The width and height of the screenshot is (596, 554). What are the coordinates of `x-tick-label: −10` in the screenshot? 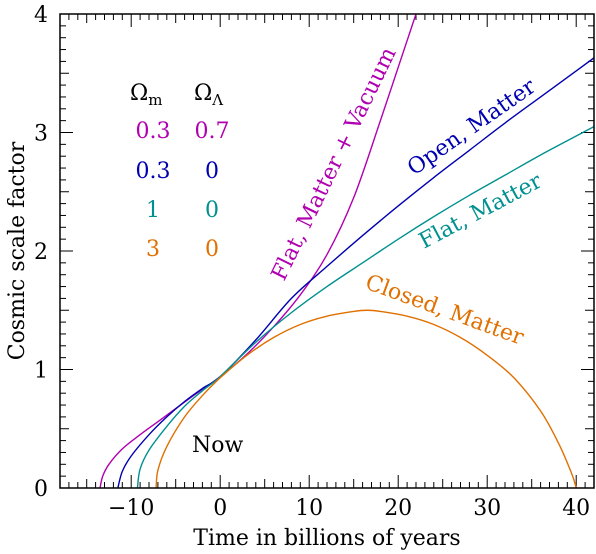 It's located at (131, 508).